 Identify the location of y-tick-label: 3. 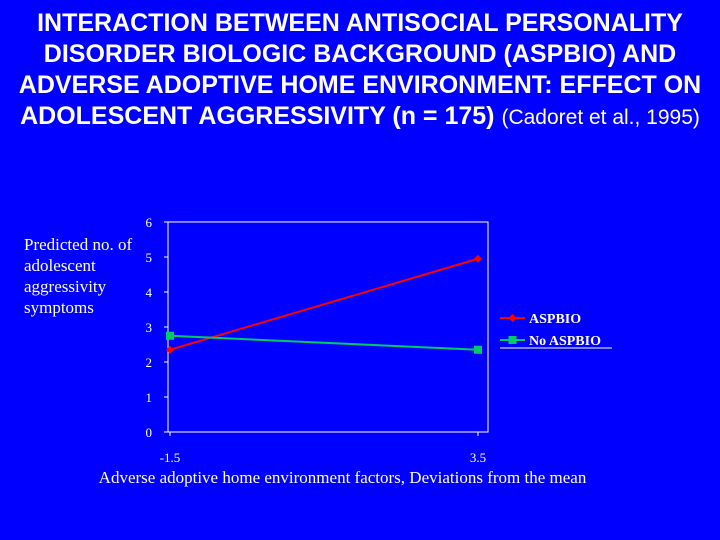
(149, 327).